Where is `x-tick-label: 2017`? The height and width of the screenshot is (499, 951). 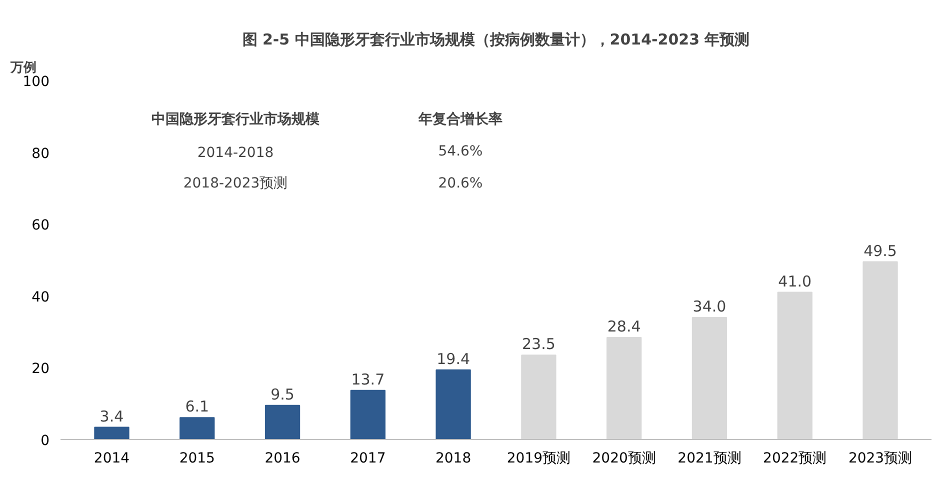 x-tick-label: 2017 is located at coordinates (368, 458).